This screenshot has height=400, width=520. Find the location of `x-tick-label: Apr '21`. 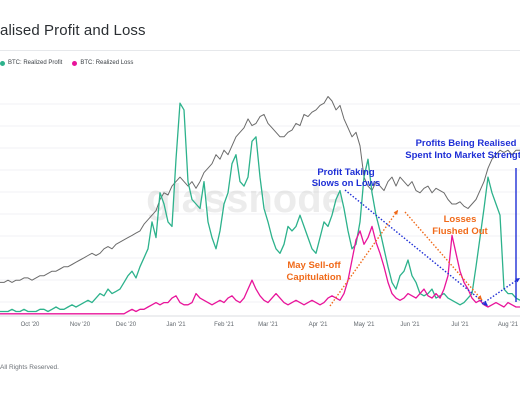

x-tick-label: Apr '21 is located at coordinates (318, 325).